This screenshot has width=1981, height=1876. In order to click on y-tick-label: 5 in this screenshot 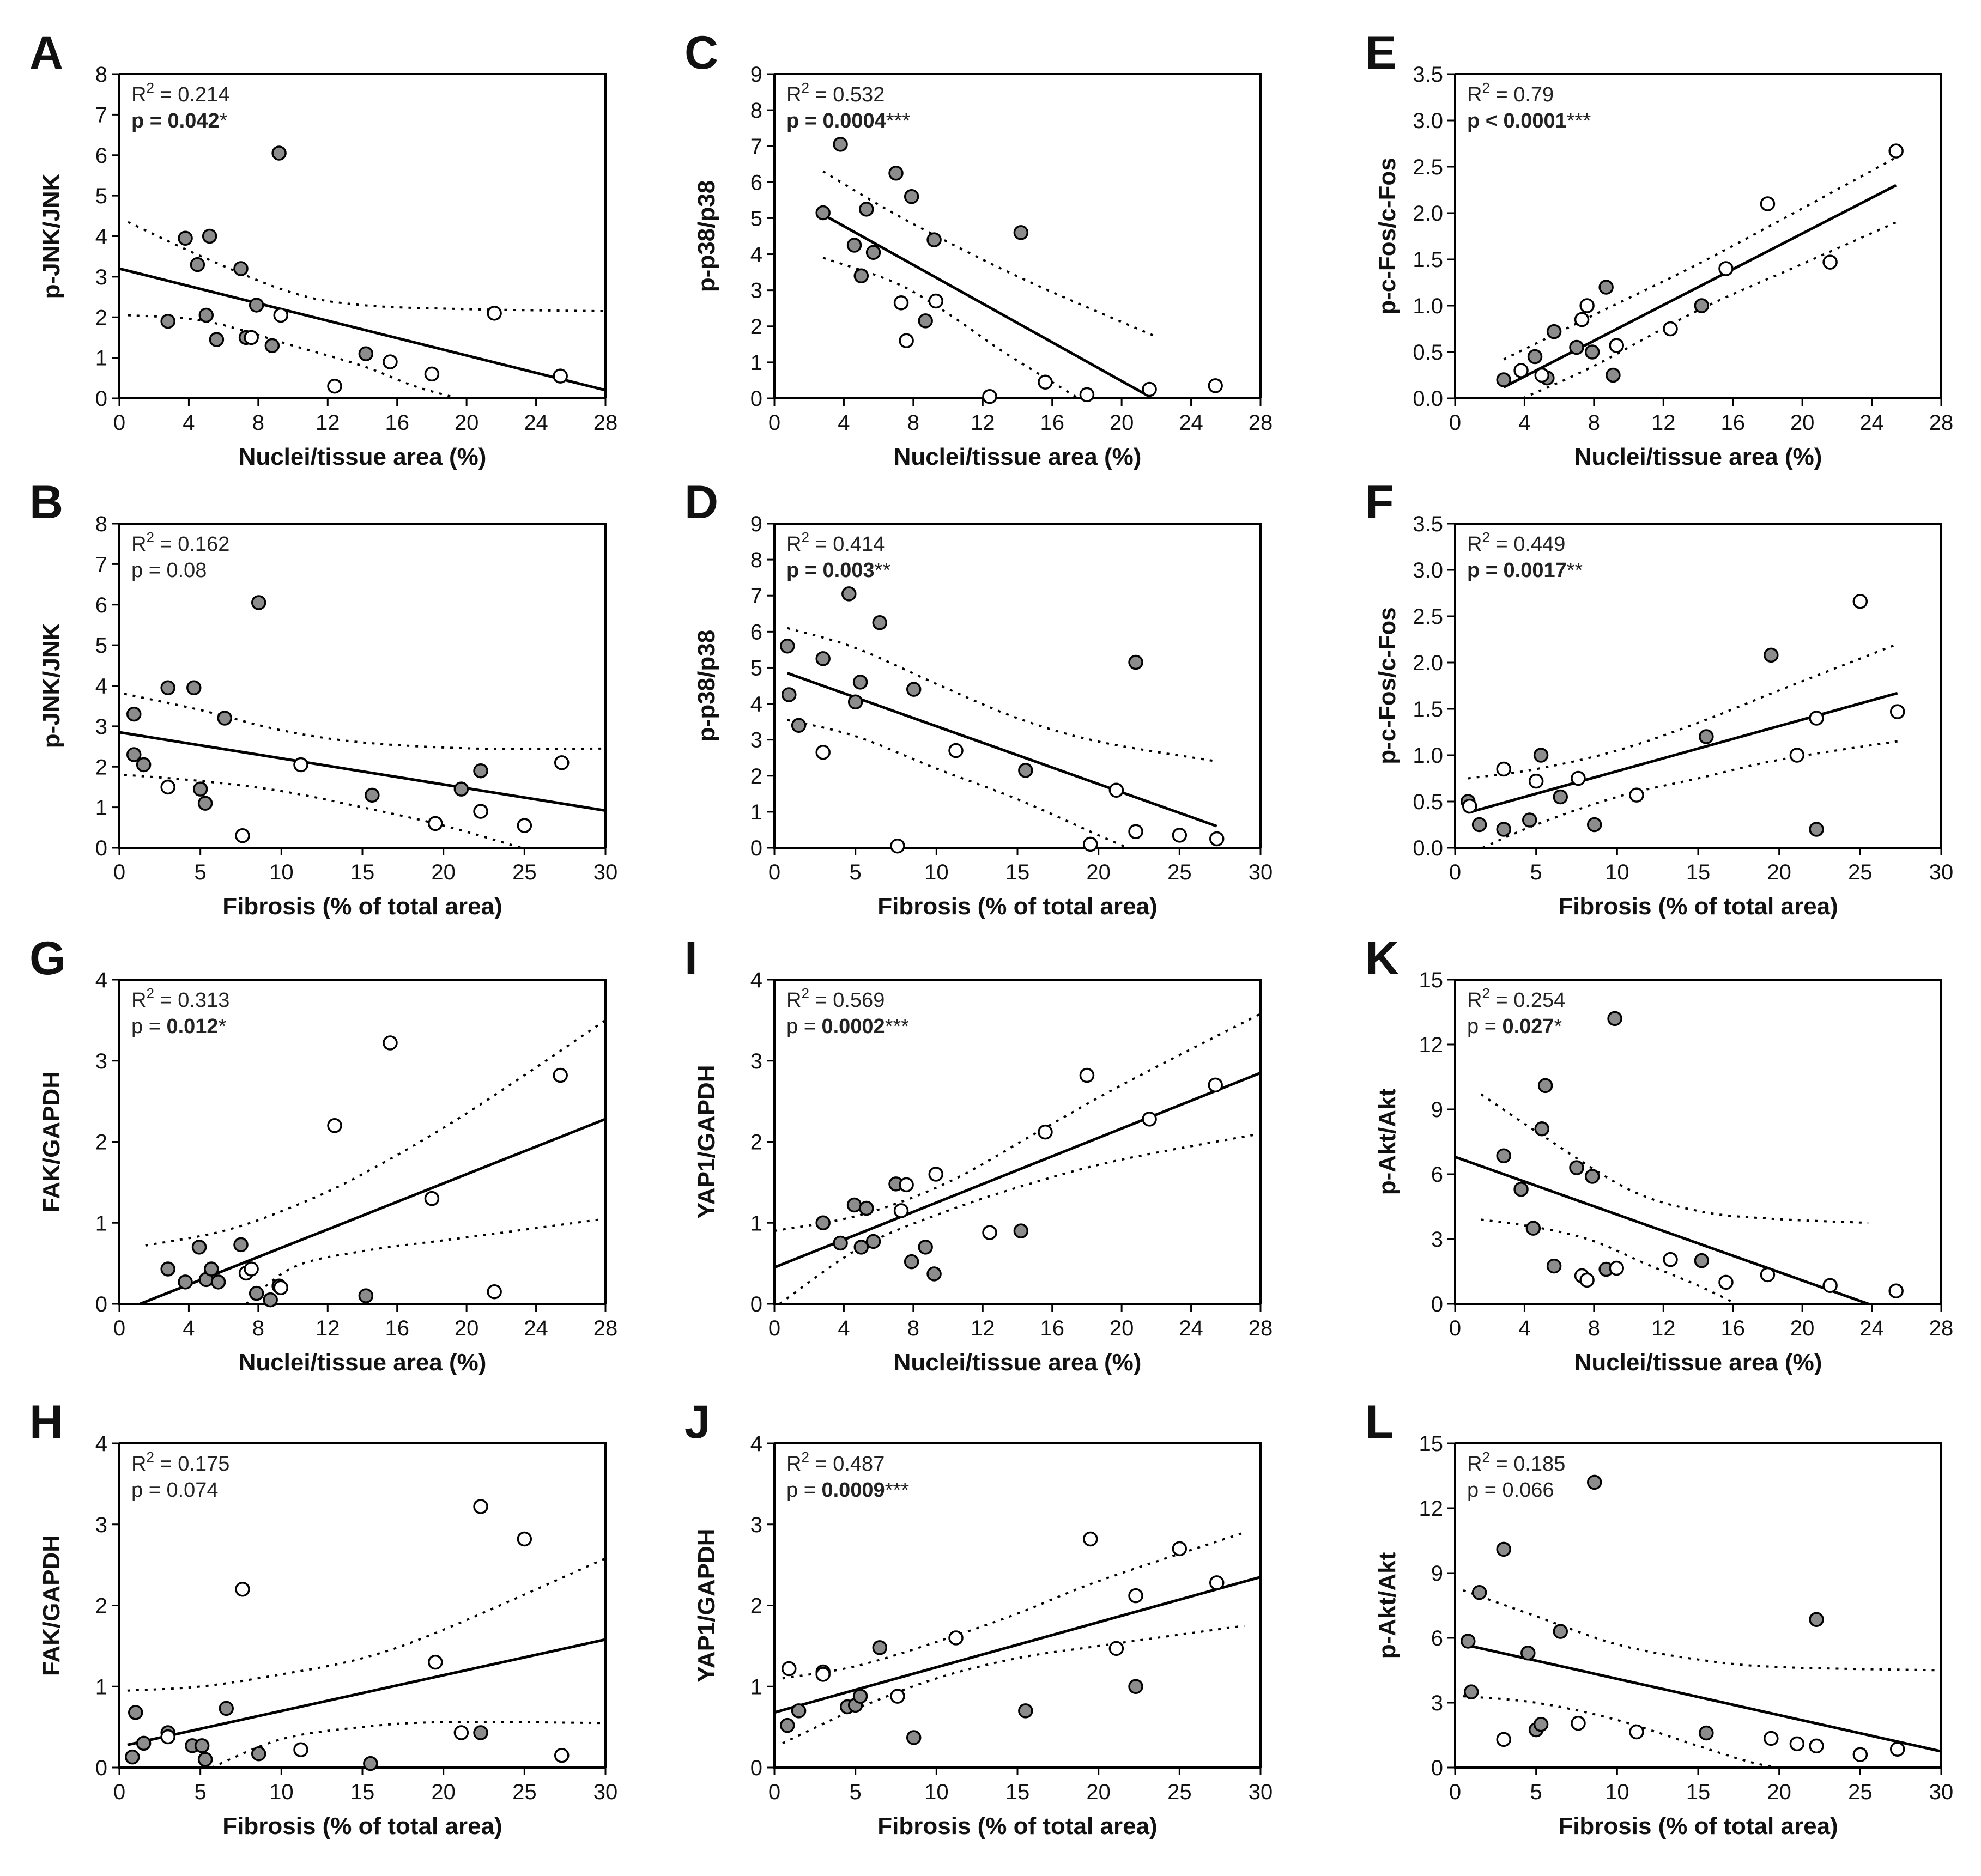, I will do `click(101, 196)`.